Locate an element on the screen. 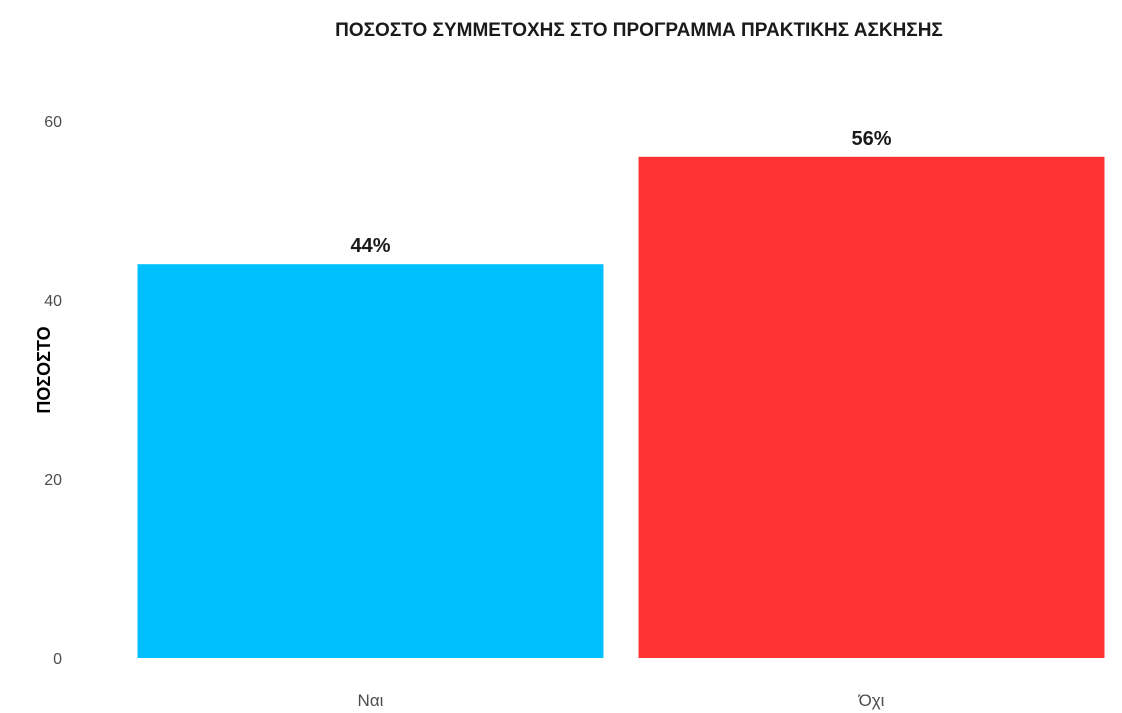  x-tick-label: Ναι is located at coordinates (371, 700).